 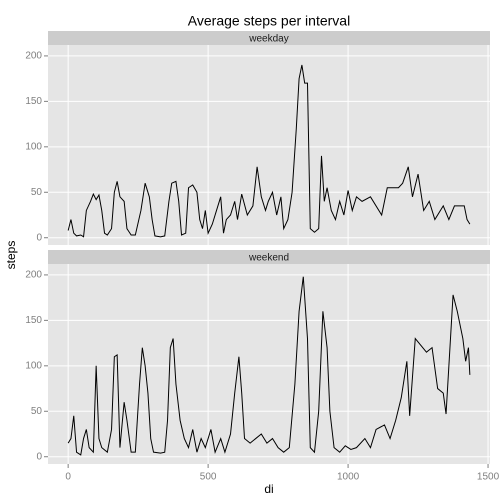 I want to click on strip-label: weekend, so click(x=268, y=258).